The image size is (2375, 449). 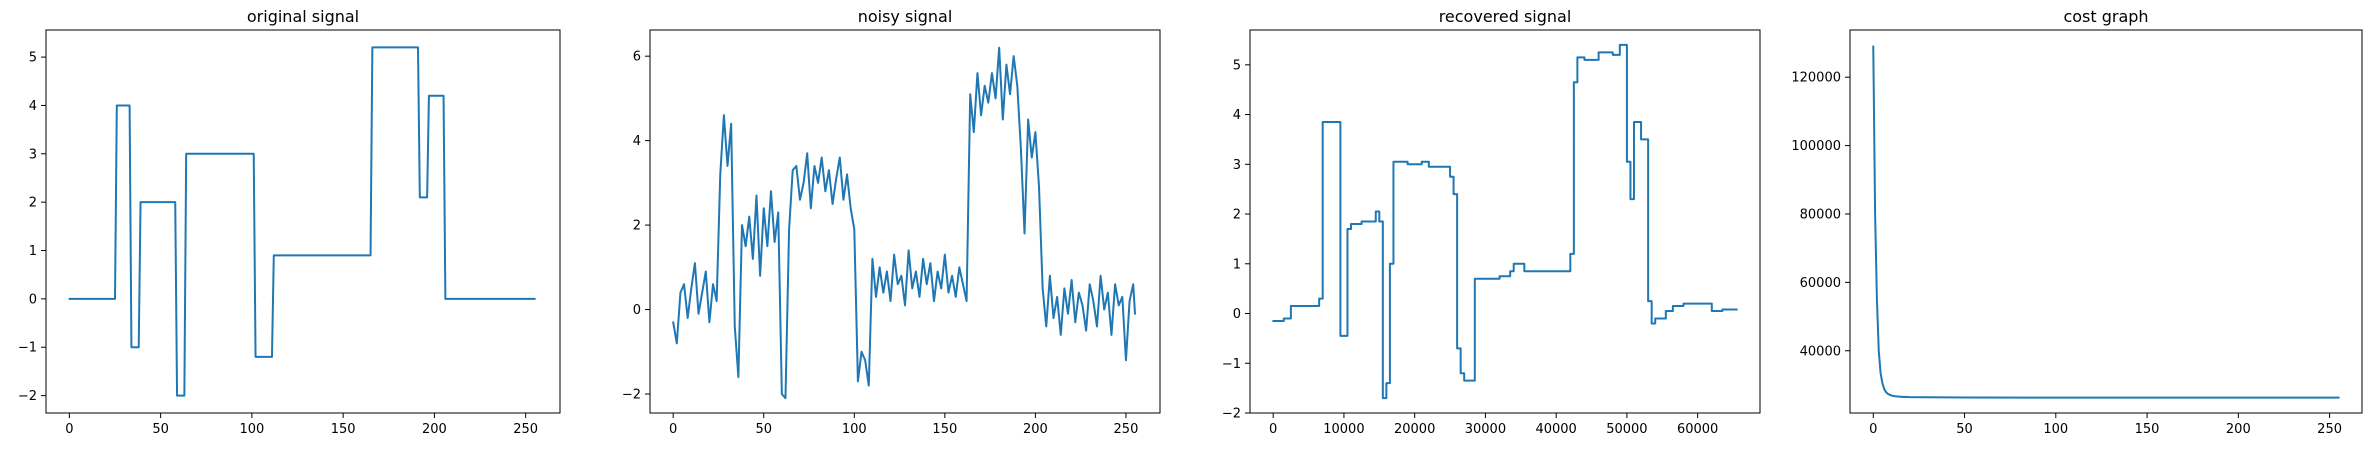 I want to click on y-tick-label: 60000, so click(x=1820, y=283).